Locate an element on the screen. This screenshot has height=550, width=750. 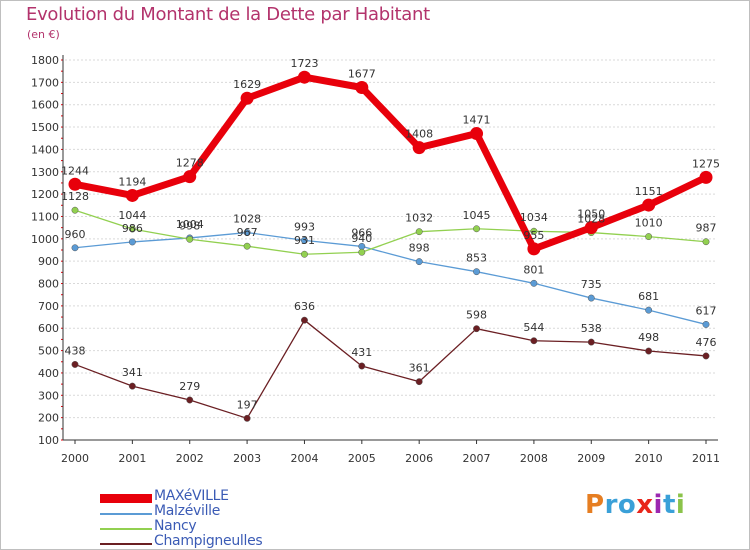
y-tick-label: 700 is located at coordinates (48, 306).